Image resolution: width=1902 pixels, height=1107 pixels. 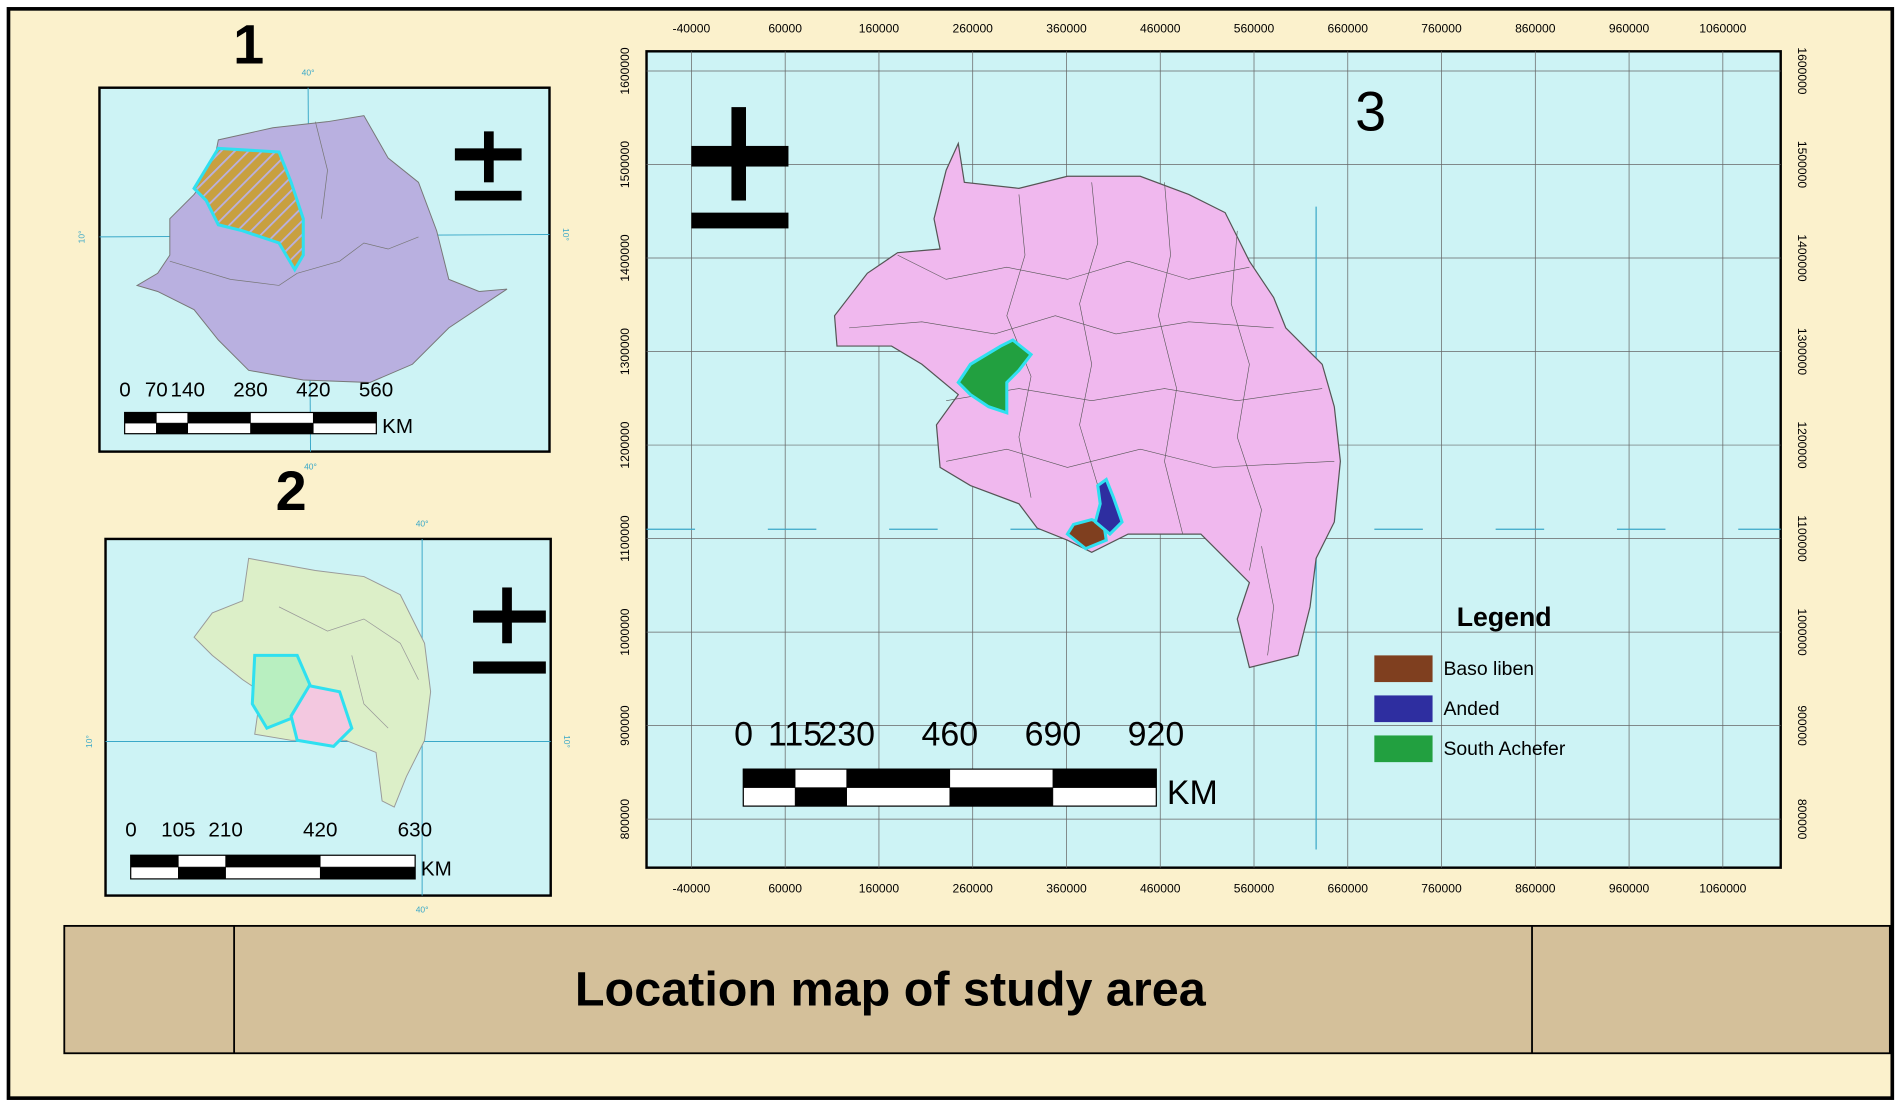 I want to click on map-title: Location map of study area, so click(x=891, y=989).